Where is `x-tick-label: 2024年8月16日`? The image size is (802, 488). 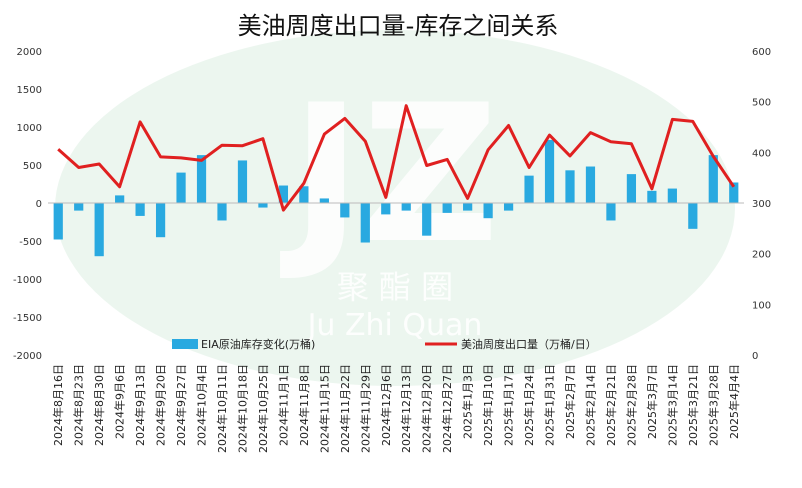
x-tick-label: 2024年8月16日 is located at coordinates (58, 405).